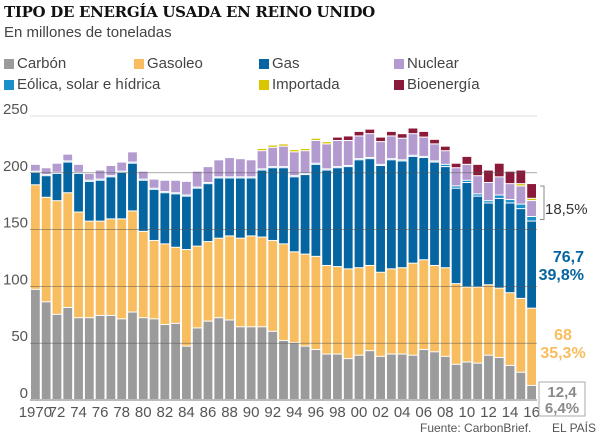 The width and height of the screenshot is (600, 438). Describe the element at coordinates (279, 63) in the screenshot. I see `legend-item-gas: Gas` at that location.